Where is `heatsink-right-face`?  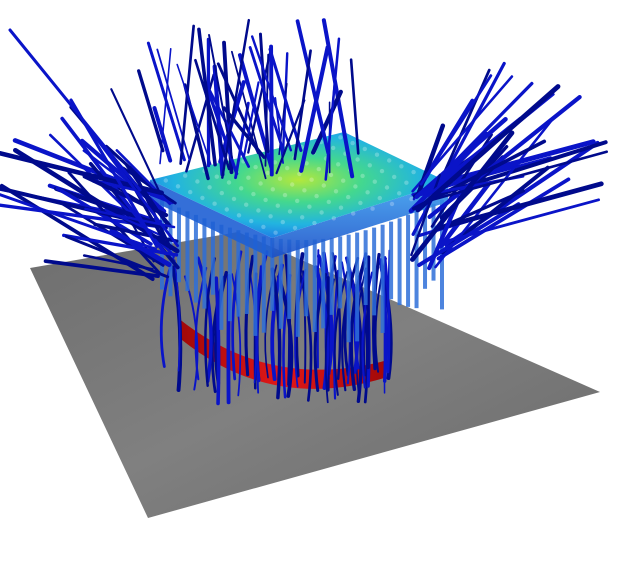
heatsink-right-face is located at coordinates (360, 220).